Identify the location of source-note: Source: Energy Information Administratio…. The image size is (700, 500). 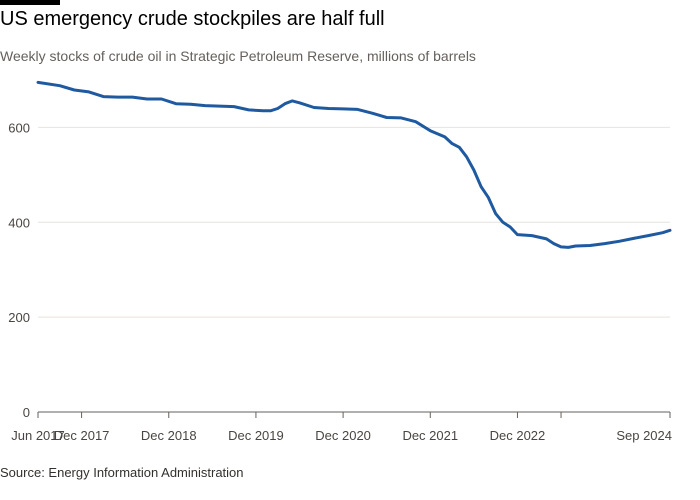
(122, 472).